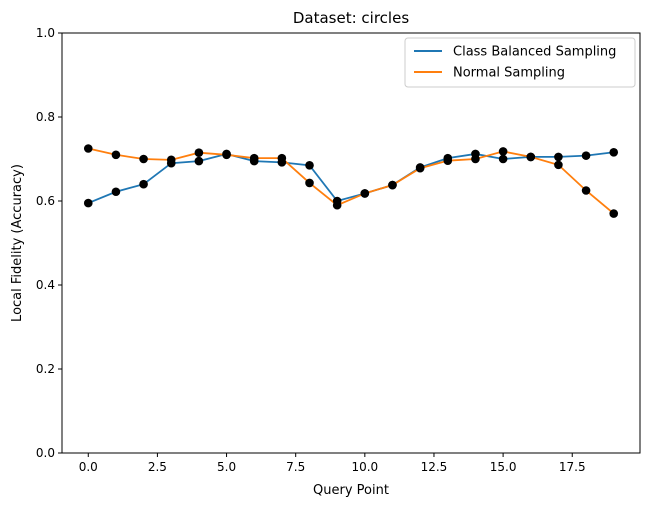 The image size is (651, 506). What do you see at coordinates (350, 177) in the screenshot?
I see `series-line-class-balanced-sampling` at bounding box center [350, 177].